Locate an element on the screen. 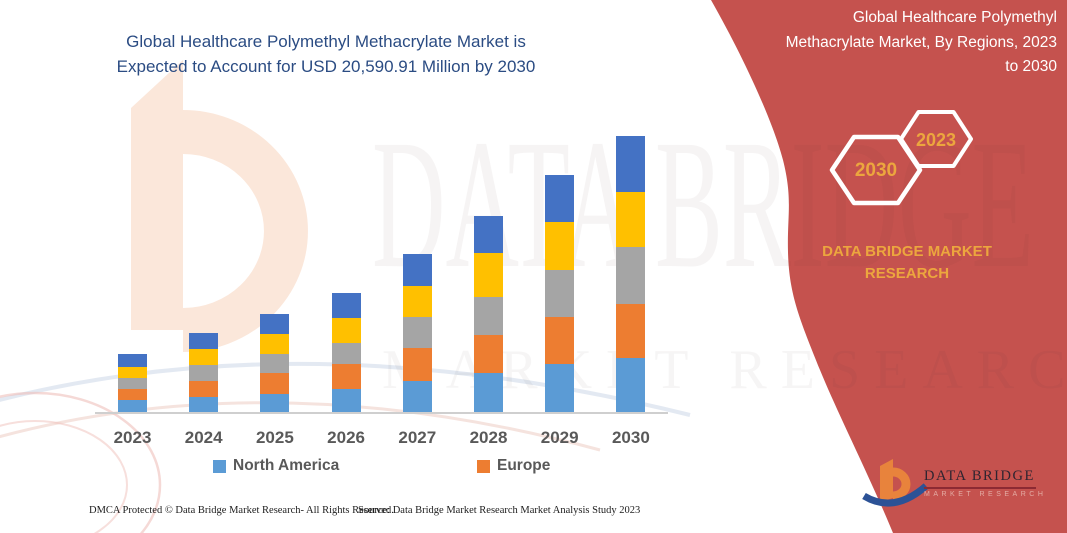 The image size is (1067, 533). bar-segment-2030-series1 is located at coordinates (631, 385).